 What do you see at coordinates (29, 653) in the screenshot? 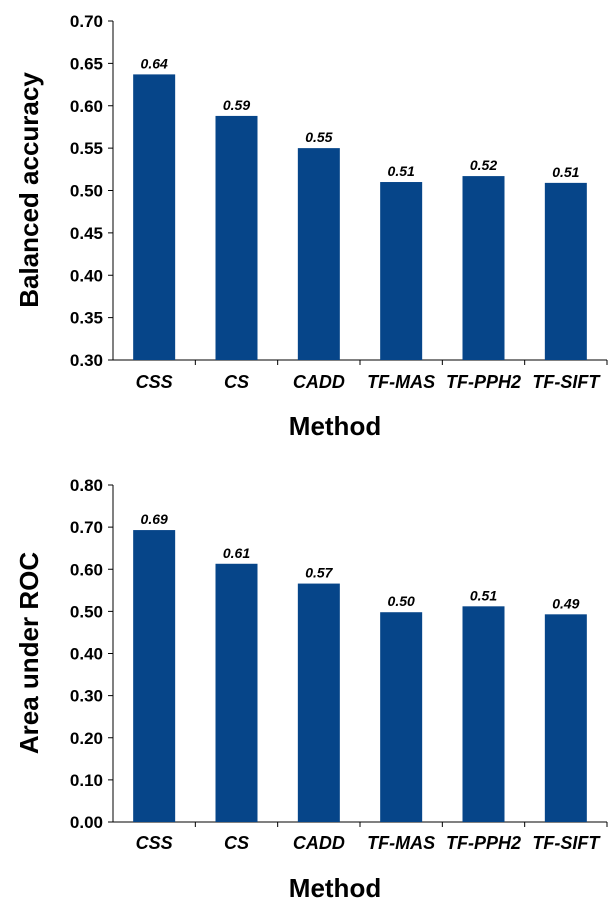
I see `y-axis-title: Area under ROC` at bounding box center [29, 653].